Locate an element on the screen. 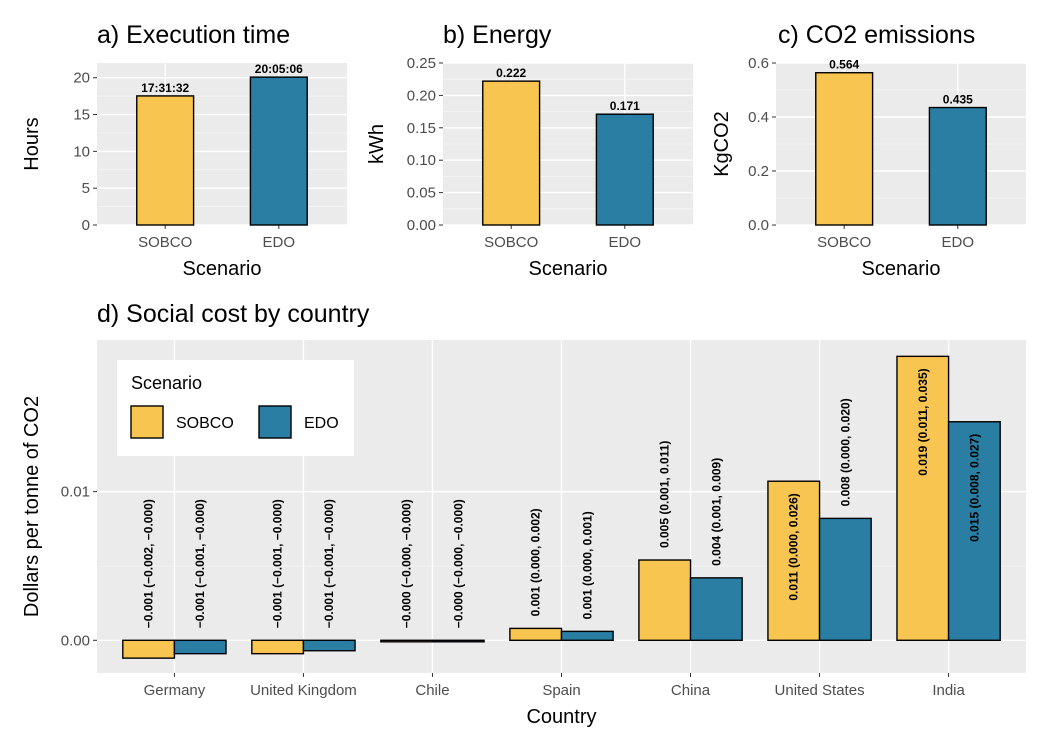  y-tick-label: 10 is located at coordinates (81, 151).